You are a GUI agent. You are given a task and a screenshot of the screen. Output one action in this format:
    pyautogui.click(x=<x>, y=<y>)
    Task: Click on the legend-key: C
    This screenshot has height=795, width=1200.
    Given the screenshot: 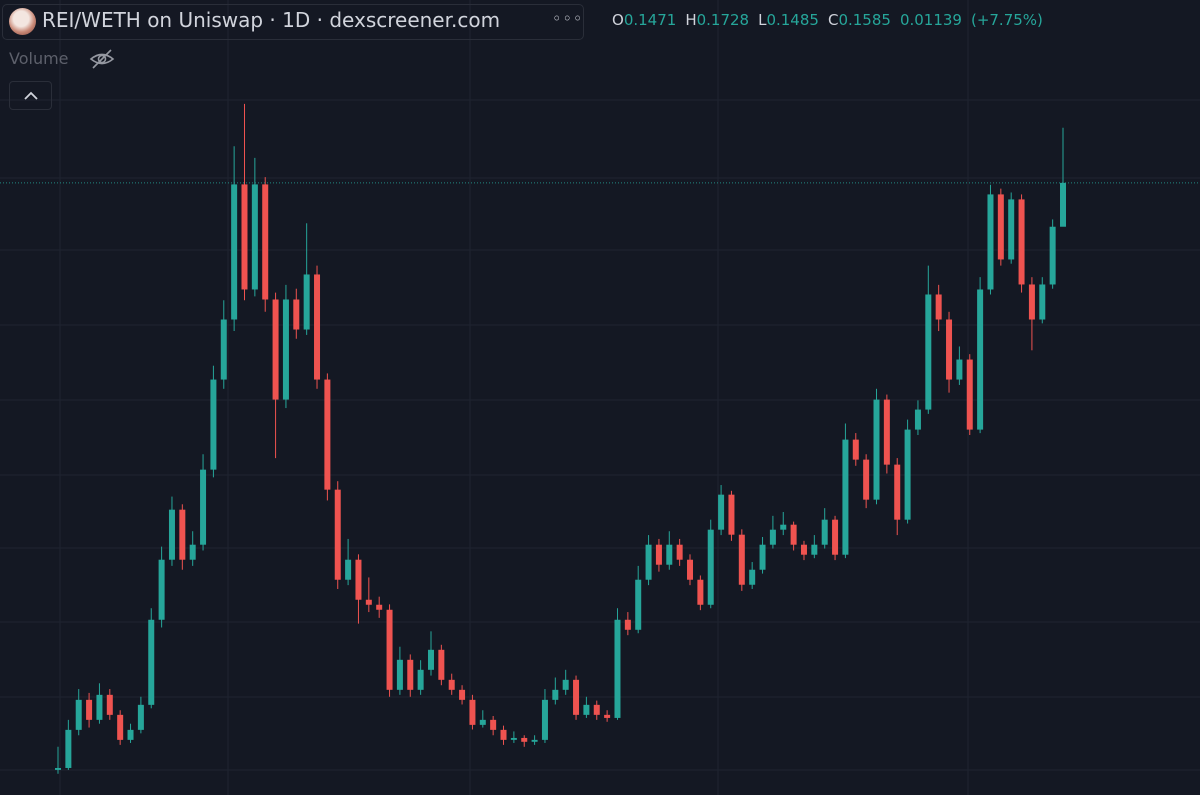 What is the action you would take?
    pyautogui.click(x=833, y=20)
    